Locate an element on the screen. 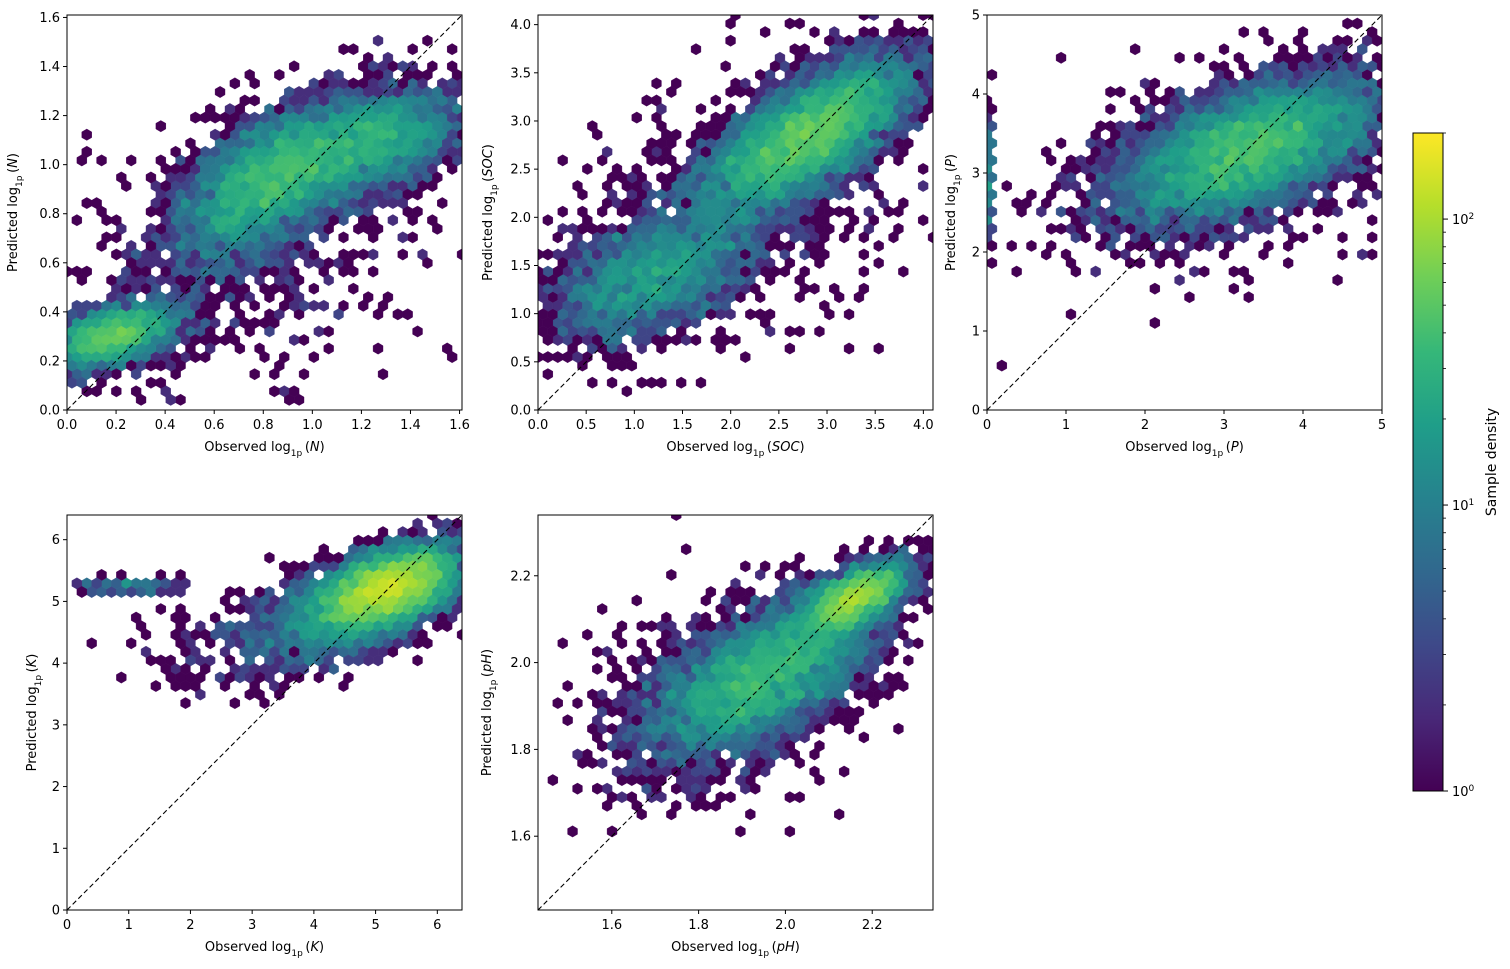 Image resolution: width=1510 pixels, height=969 pixels. y-tick-label: 1.6 is located at coordinates (520, 837).